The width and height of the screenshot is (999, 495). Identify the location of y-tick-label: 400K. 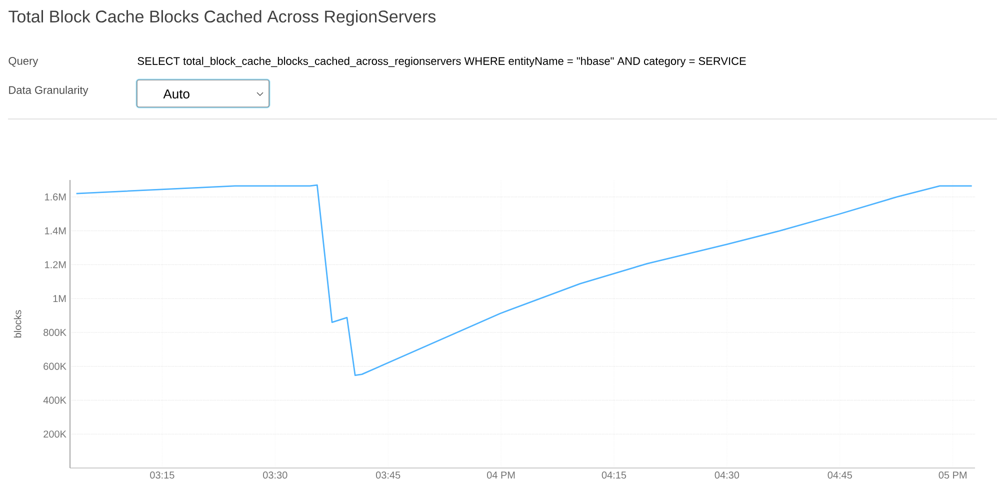
(54, 400).